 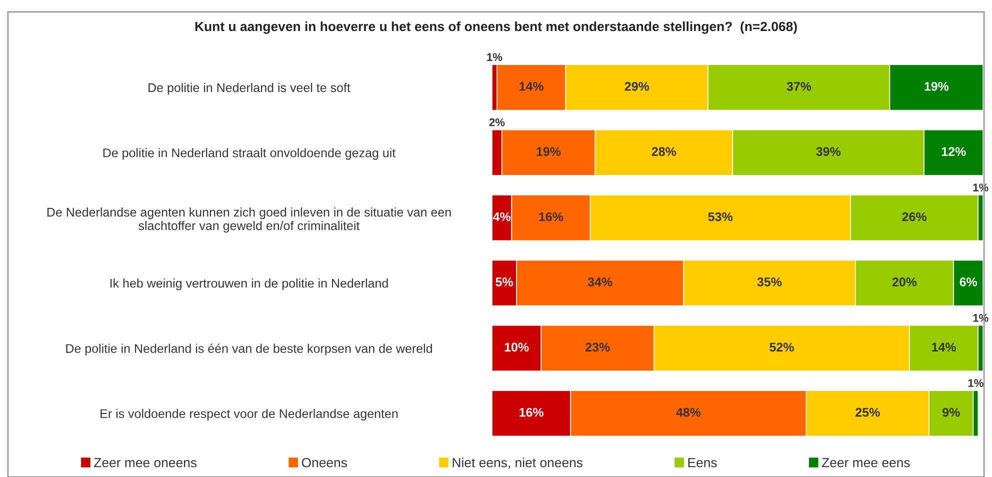 What do you see at coordinates (497, 122) in the screenshot?
I see `data-label: 2%` at bounding box center [497, 122].